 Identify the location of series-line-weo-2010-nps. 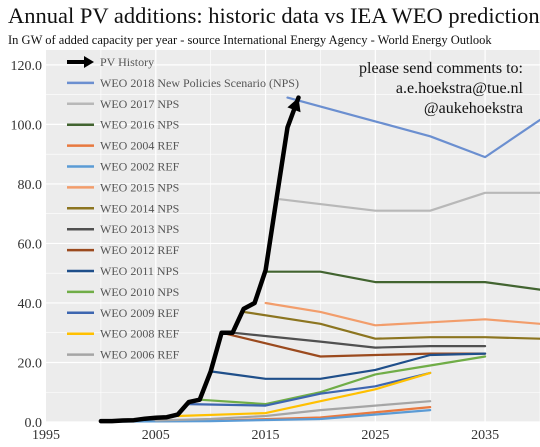
(342, 380).